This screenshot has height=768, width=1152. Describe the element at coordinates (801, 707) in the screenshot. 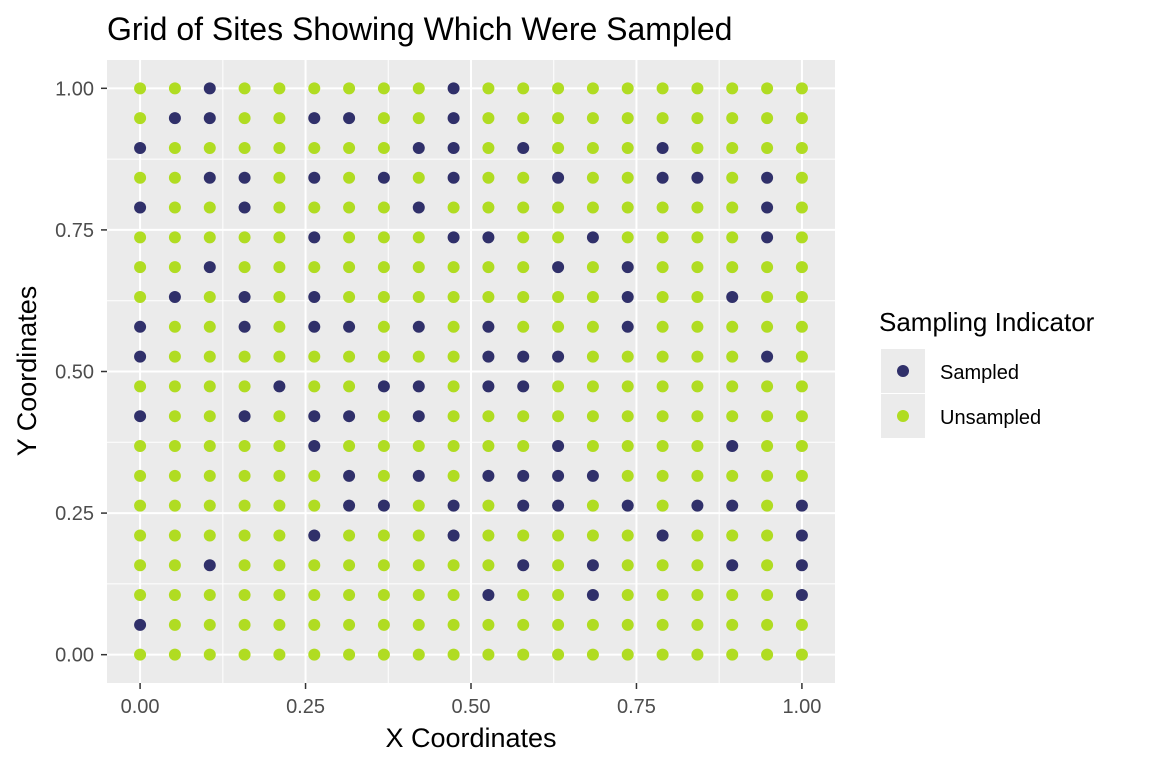

I see `x-tick-label: 1.00` at that location.